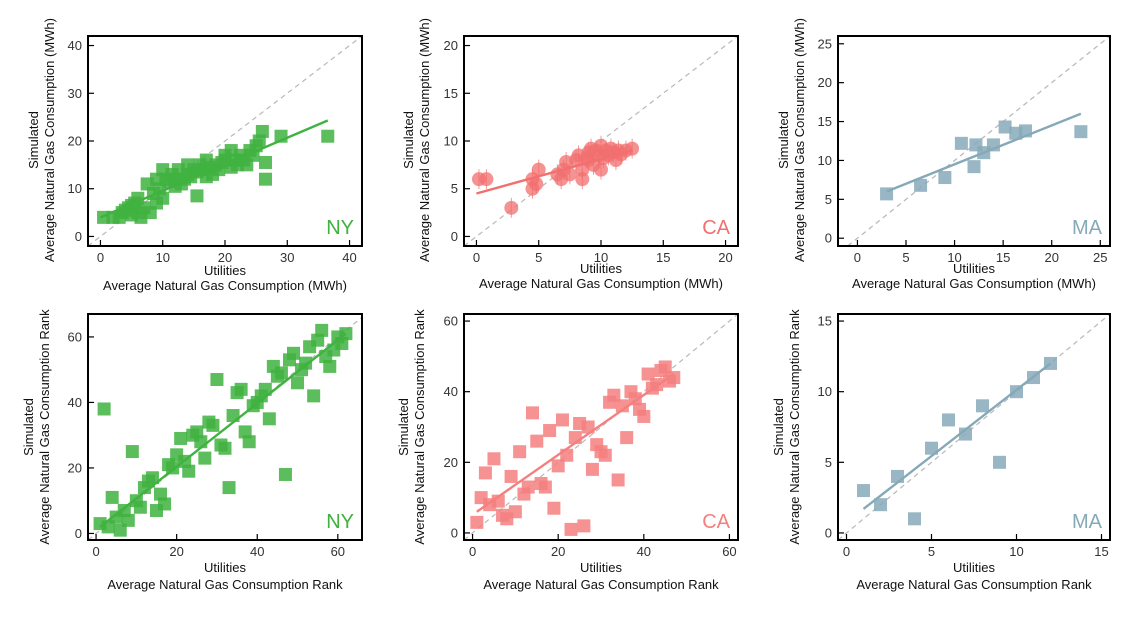 The image size is (1148, 625). I want to click on y-tick-label: 60, so click(451, 321).